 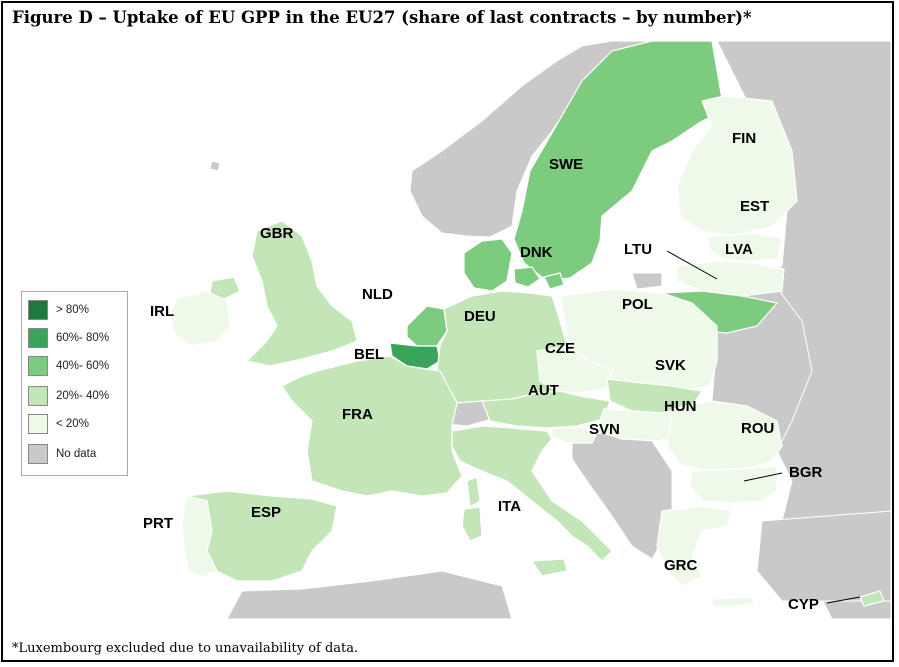 What do you see at coordinates (415, 356) in the screenshot?
I see `country-bel` at bounding box center [415, 356].